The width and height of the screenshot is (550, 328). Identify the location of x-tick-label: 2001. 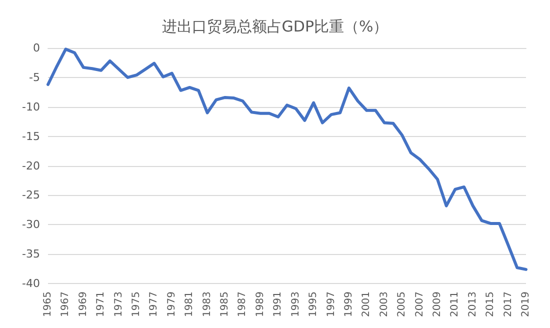
(366, 305).